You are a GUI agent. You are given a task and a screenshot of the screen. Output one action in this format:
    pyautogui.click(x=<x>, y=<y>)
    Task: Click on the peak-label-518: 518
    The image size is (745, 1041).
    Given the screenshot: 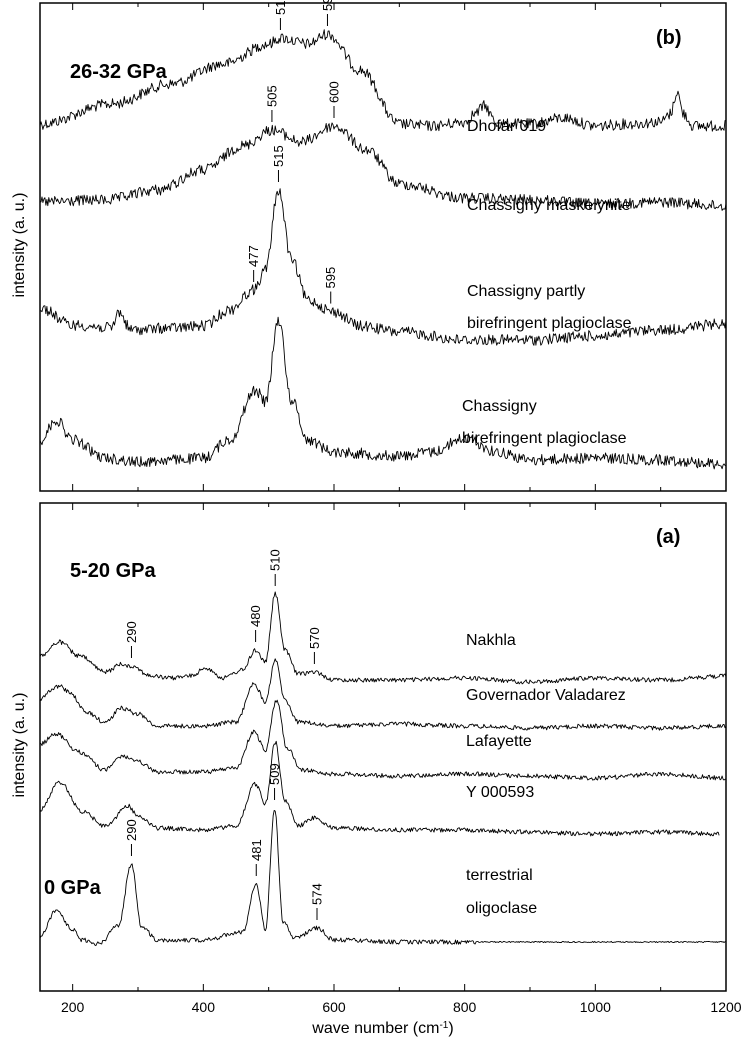 What is the action you would take?
    pyautogui.click(x=280, y=7)
    